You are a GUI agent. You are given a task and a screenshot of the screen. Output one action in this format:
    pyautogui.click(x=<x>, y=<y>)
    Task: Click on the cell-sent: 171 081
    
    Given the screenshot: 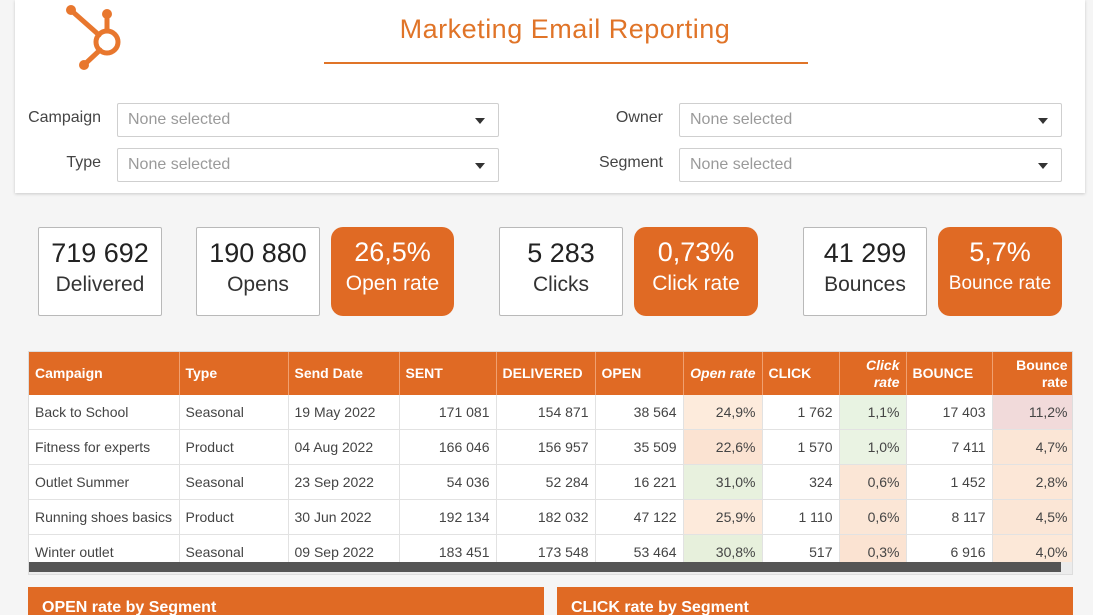 What is the action you would take?
    pyautogui.click(x=448, y=413)
    